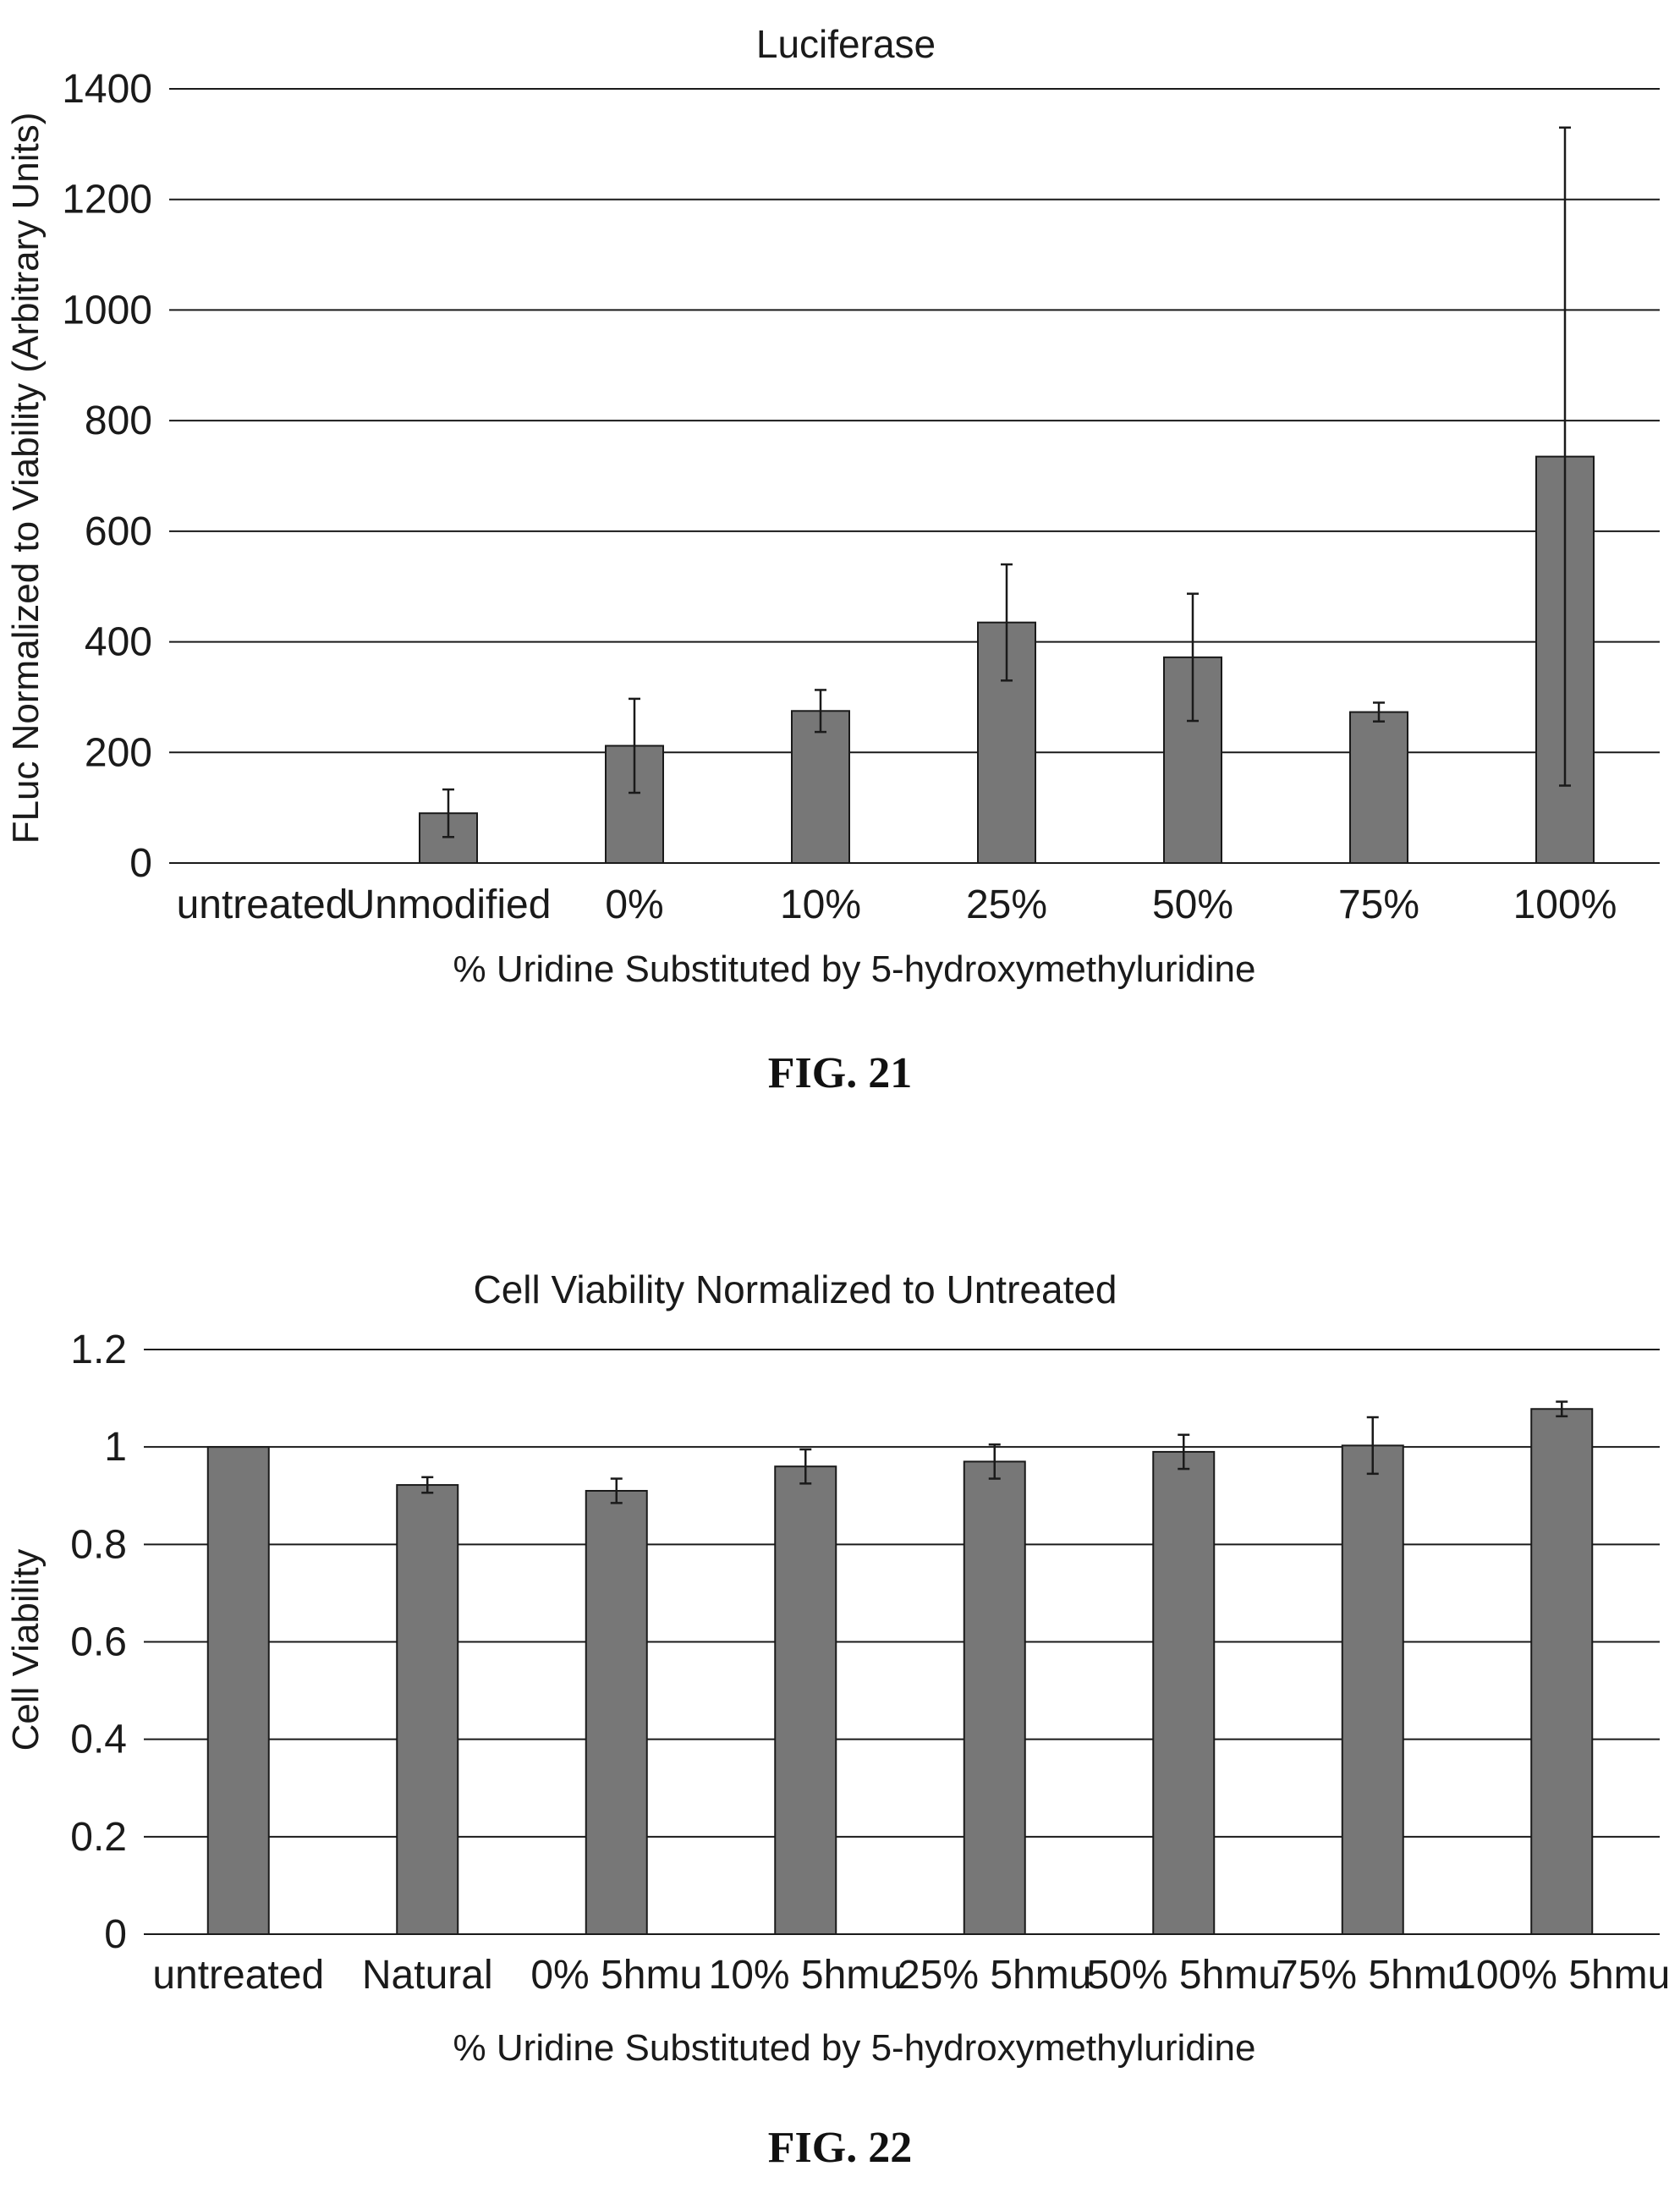  I want to click on y-tick-label: 0.2, so click(98, 1837).